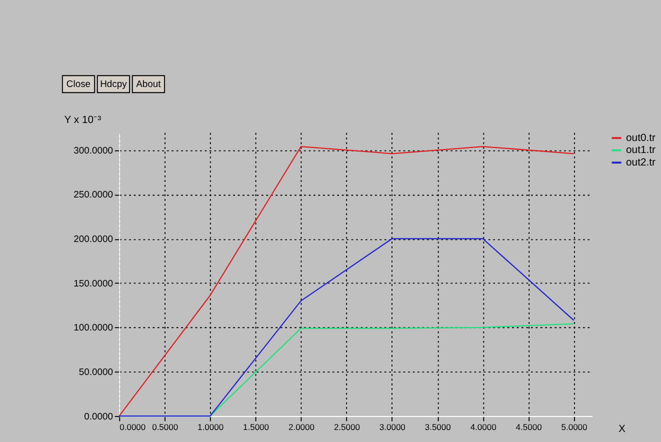 Image resolution: width=661 pixels, height=442 pixels. What do you see at coordinates (483, 427) in the screenshot?
I see `x-tick-label: 4.0000` at bounding box center [483, 427].